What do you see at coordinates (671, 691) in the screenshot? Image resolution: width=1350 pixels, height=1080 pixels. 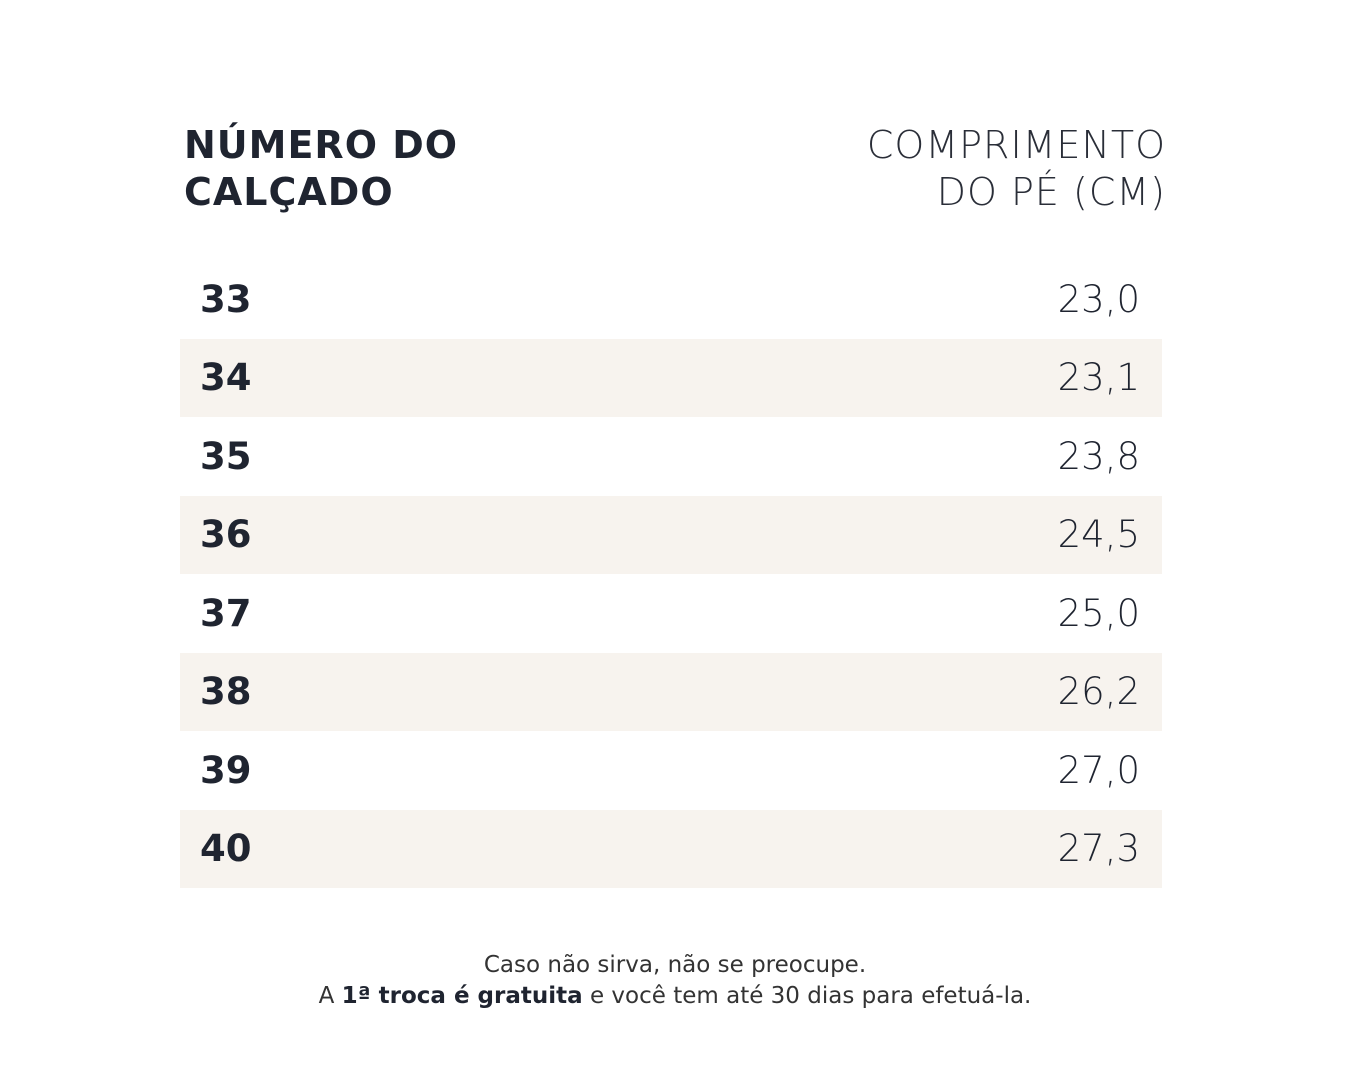 I see `table-row: 38 26,2` at bounding box center [671, 691].